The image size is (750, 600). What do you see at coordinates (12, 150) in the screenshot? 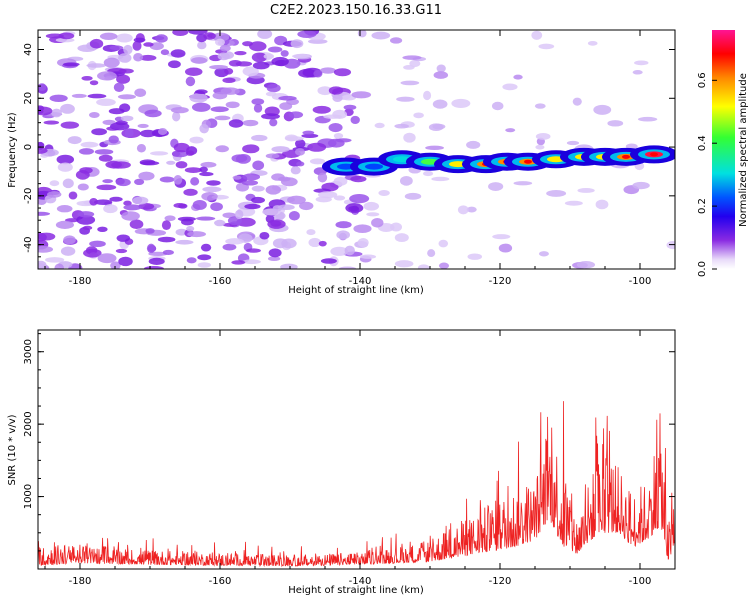
I see `heatmap-y-label: Frequency (Hz)` at bounding box center [12, 150].